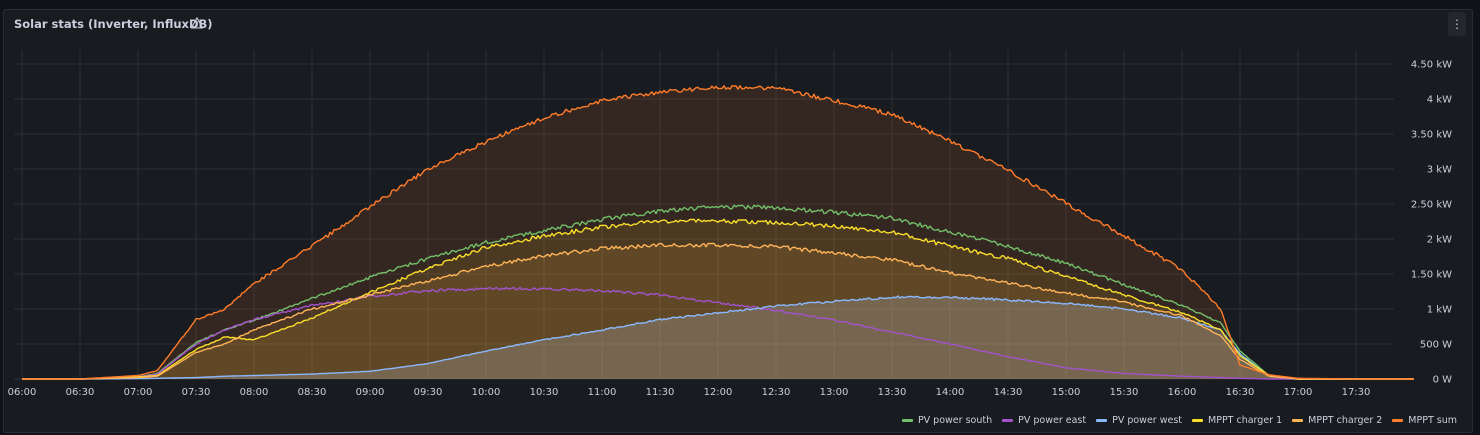 Image resolution: width=1480 pixels, height=435 pixels. What do you see at coordinates (370, 392) in the screenshot?
I see `x-tick-label: 09:00` at bounding box center [370, 392].